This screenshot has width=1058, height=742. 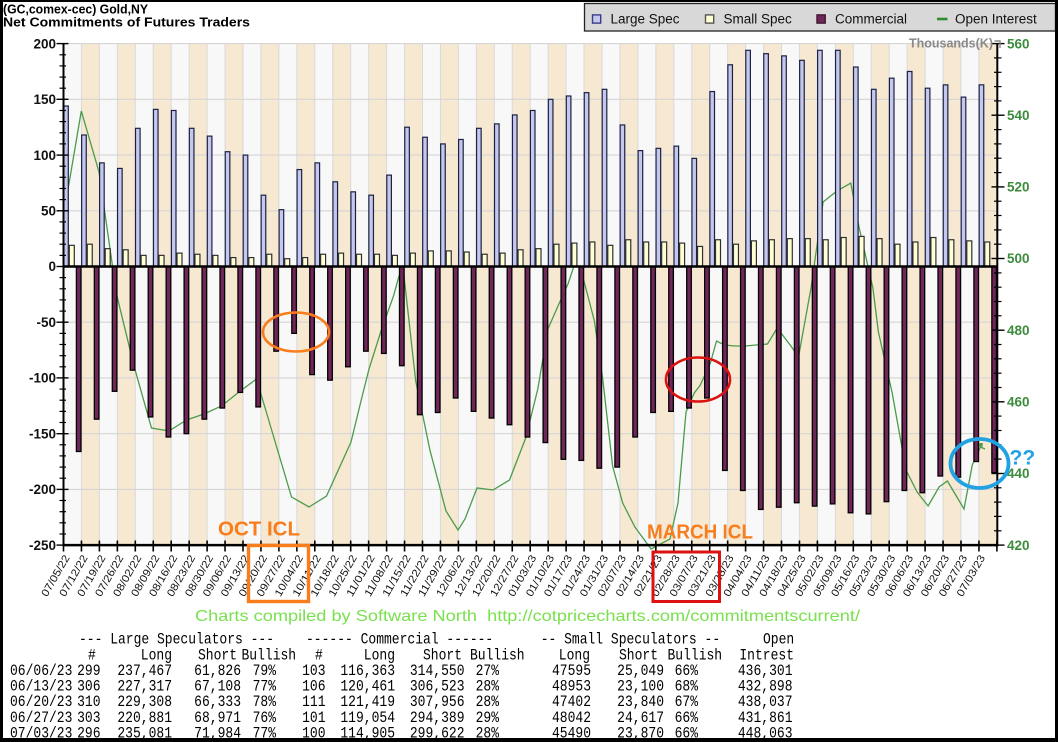 What do you see at coordinates (42, 433) in the screenshot?
I see `svg-text: -150` at bounding box center [42, 433].